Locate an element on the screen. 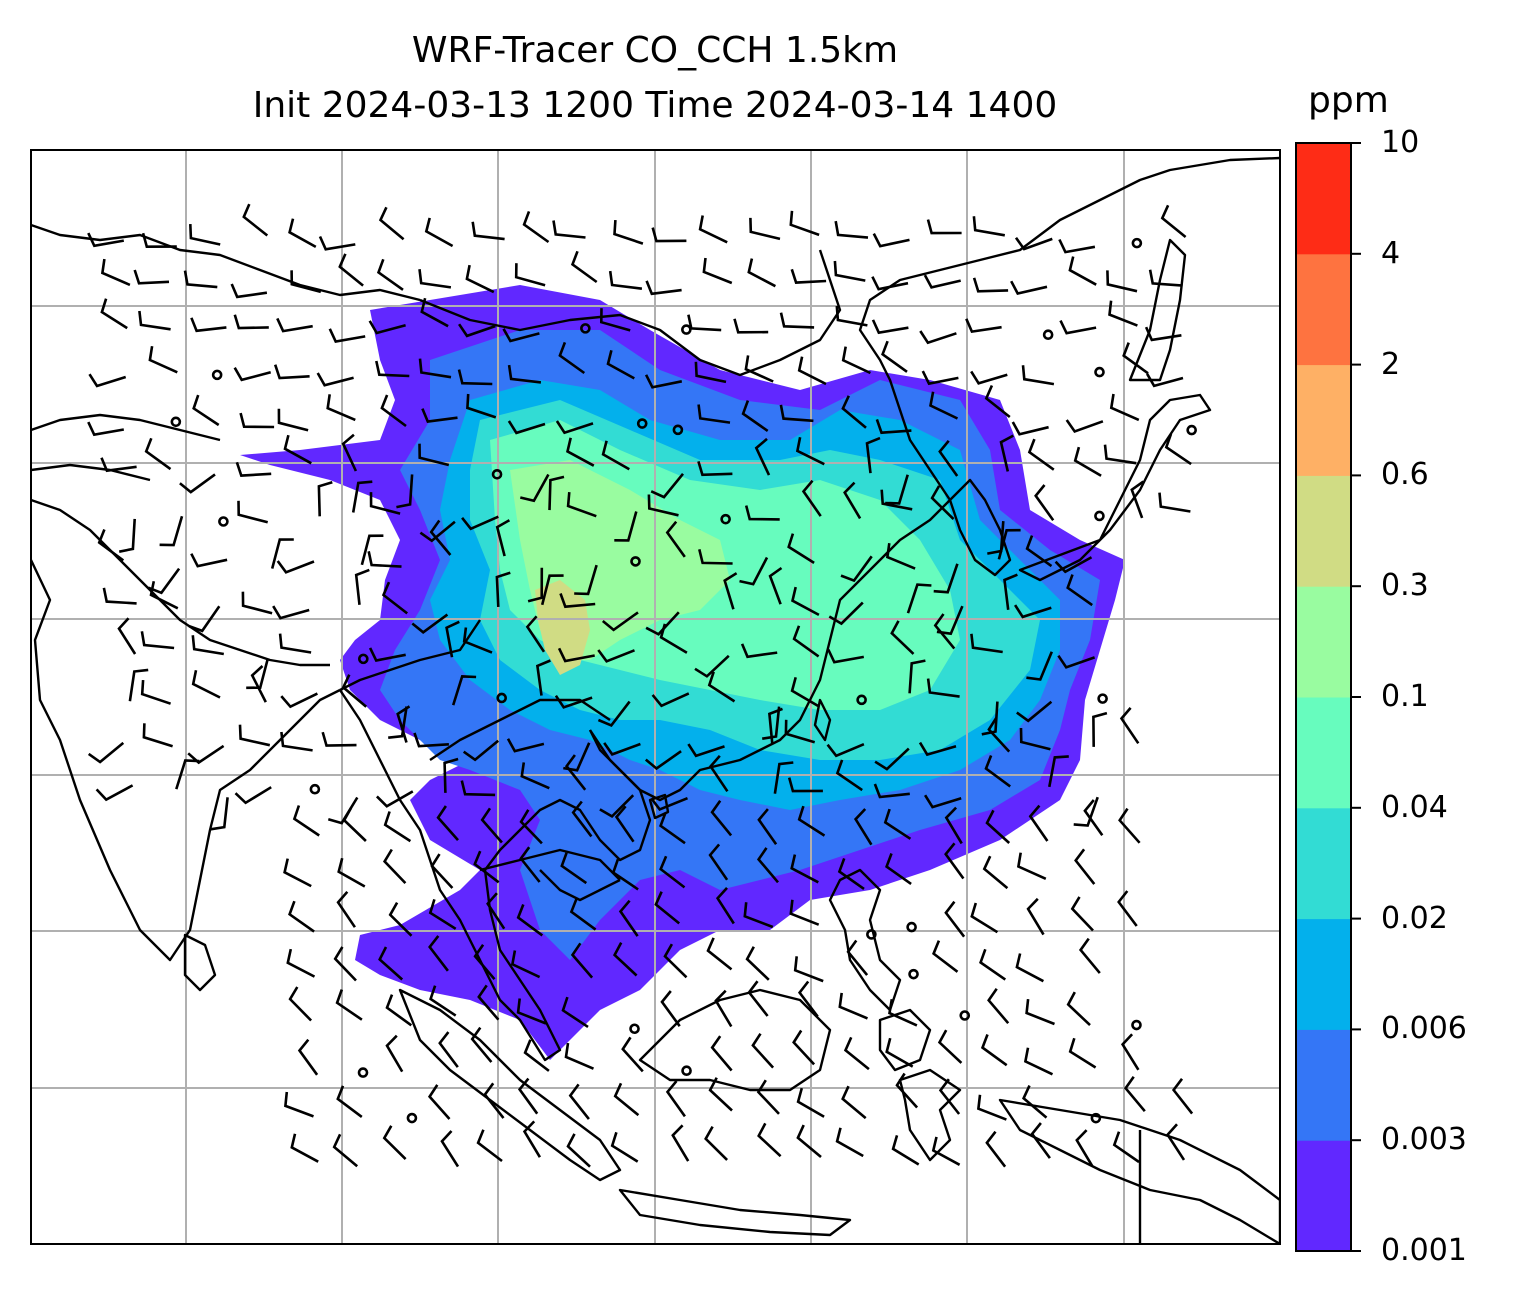 This screenshot has height=1306, width=1528. colorbar-tick-label: 0.001 is located at coordinates (1424, 1250).